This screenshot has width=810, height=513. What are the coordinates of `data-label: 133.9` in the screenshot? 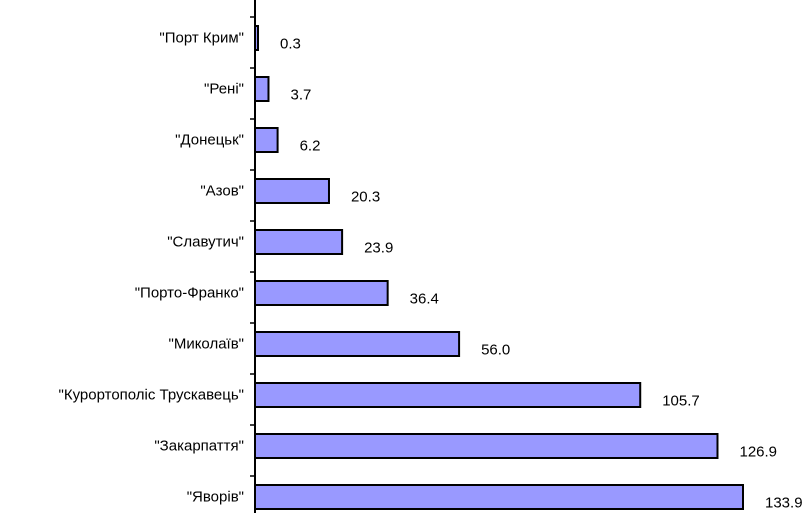 It's located at (784, 503).